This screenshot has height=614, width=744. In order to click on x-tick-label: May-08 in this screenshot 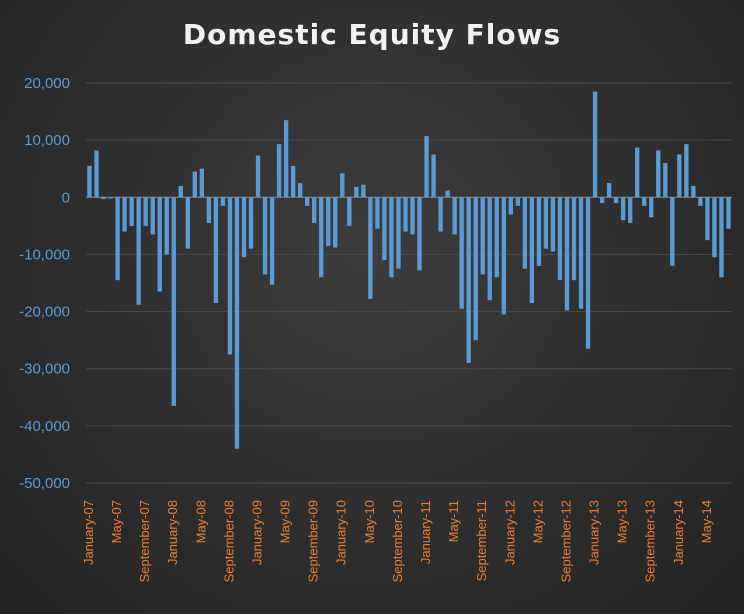, I will do `click(200, 521)`.